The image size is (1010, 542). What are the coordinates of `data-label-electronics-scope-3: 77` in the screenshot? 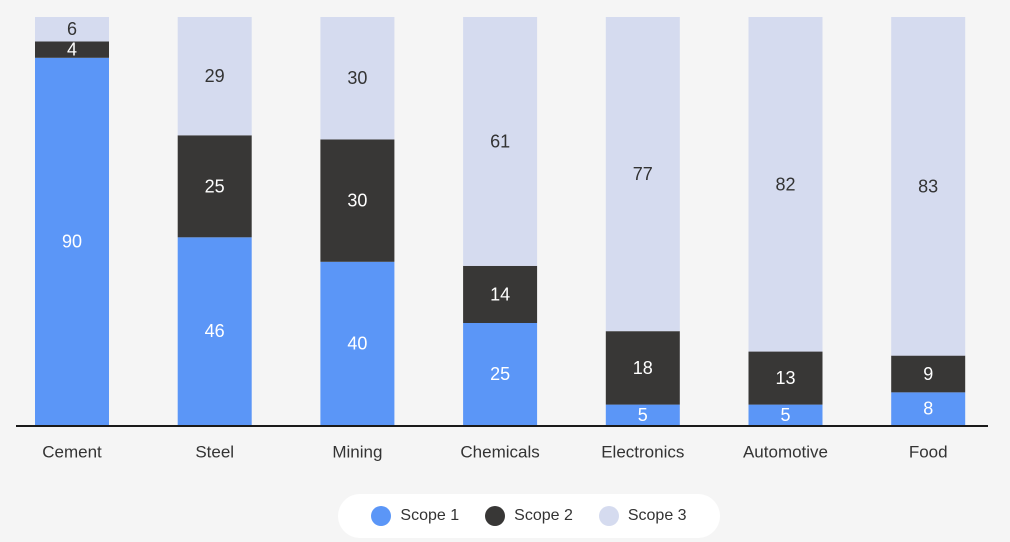 It's located at (643, 174).